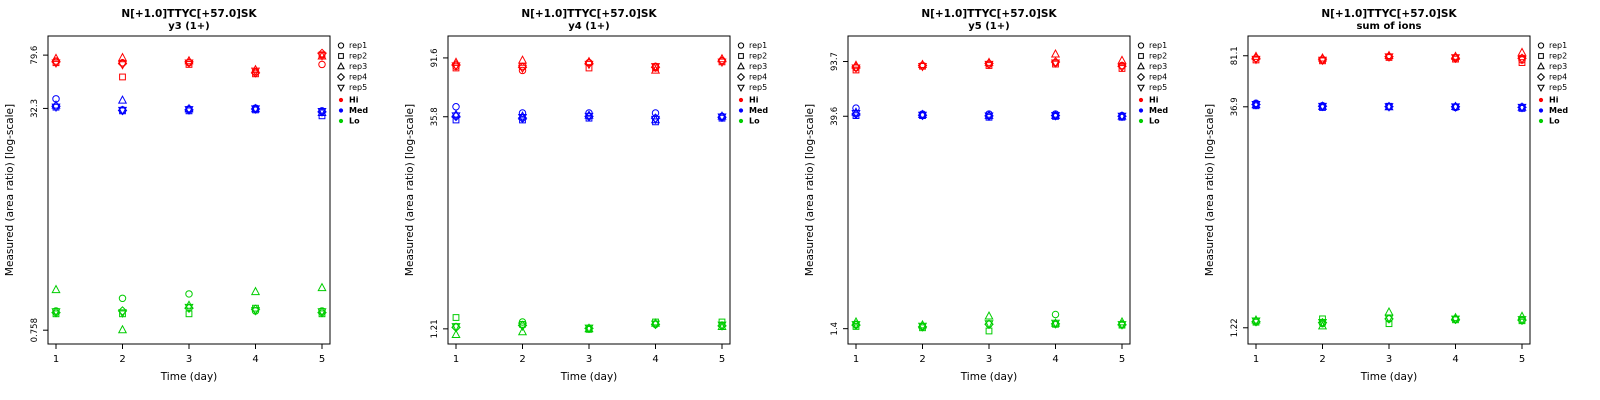 The width and height of the screenshot is (1600, 400). What do you see at coordinates (753, 110) in the screenshot?
I see `legend-level-item: Med` at bounding box center [753, 110].